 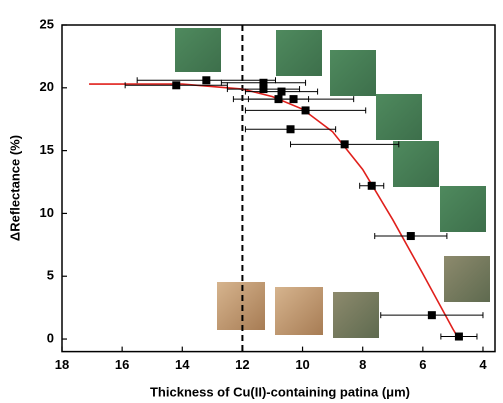 What do you see at coordinates (47, 23) in the screenshot?
I see `y-tick-label: 25` at bounding box center [47, 23].